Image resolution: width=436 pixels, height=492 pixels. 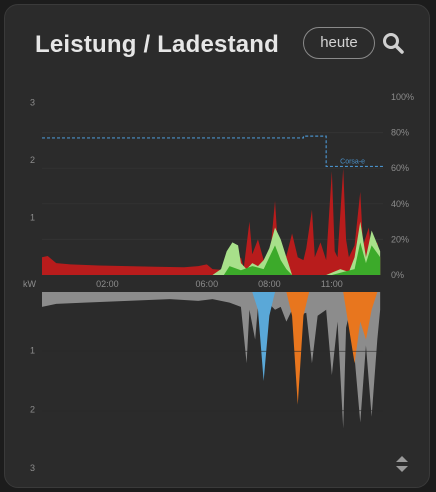 I want to click on soc-y-tick-label: 100%, so click(x=402, y=97).